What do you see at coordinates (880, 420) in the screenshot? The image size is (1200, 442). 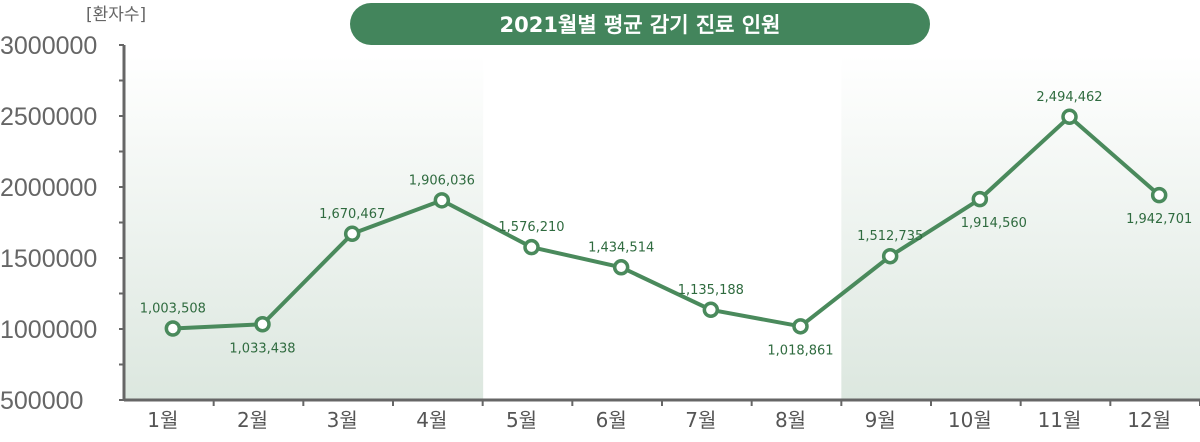 I see `x-tick-label: 9월` at bounding box center [880, 420].